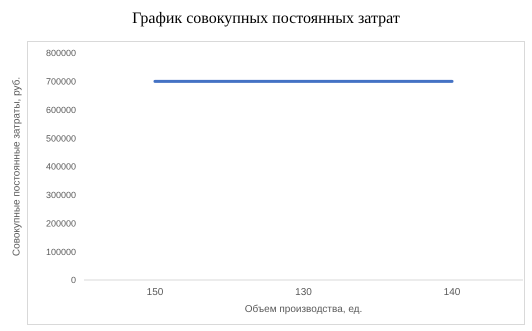 The height and width of the screenshot is (331, 532). I want to click on y-tick-label: 100000, so click(61, 251).